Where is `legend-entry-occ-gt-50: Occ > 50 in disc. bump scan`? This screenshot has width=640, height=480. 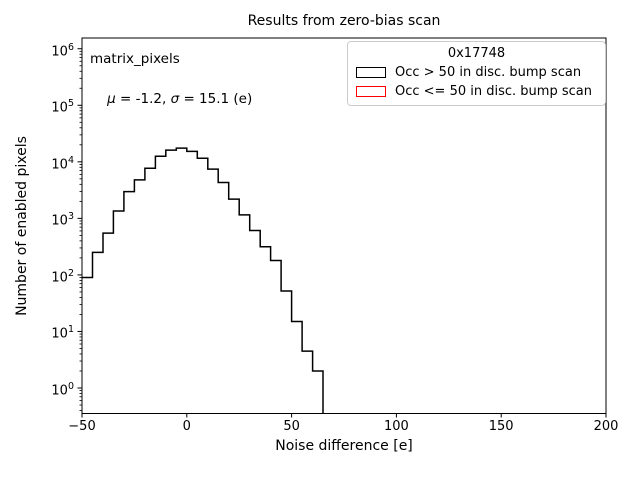 legend-entry-occ-gt-50: Occ > 50 in disc. bump scan is located at coordinates (476, 72).